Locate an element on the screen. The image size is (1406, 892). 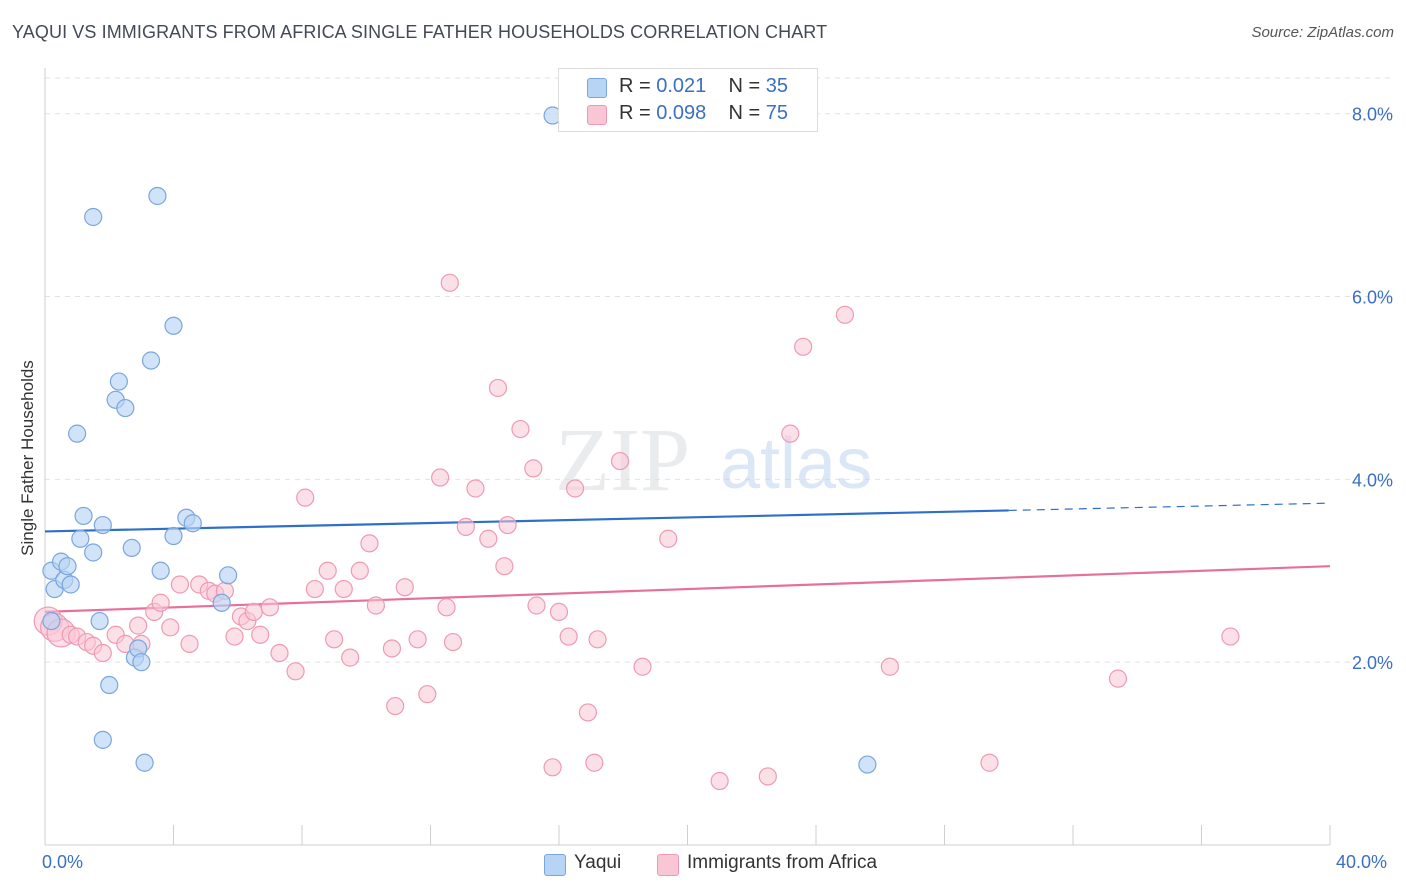
bottom-legend-label-yaqui: Yaqui is located at coordinates (598, 862).